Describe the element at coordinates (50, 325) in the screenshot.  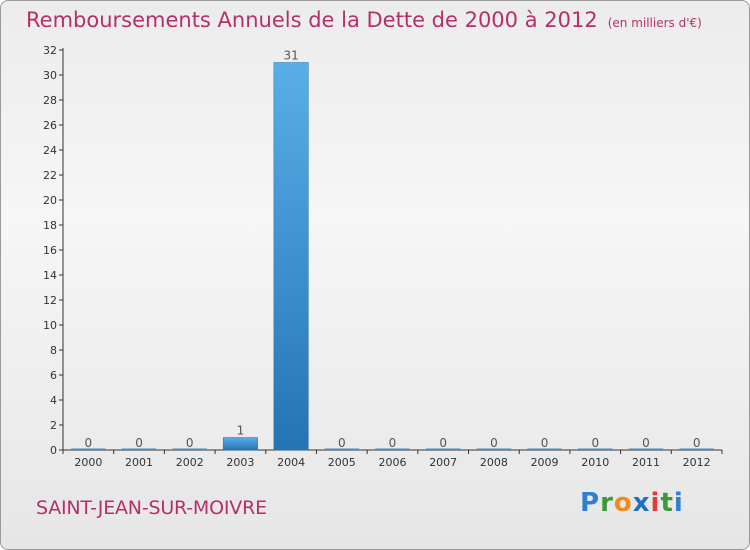
I see `y-tick-label: 10` at that location.